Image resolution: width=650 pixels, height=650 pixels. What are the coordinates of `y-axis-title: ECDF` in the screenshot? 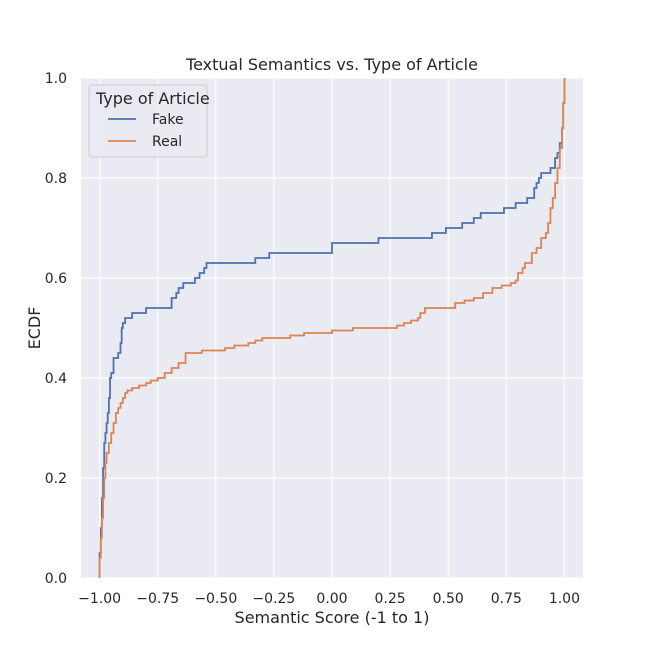 It's located at (34, 328).